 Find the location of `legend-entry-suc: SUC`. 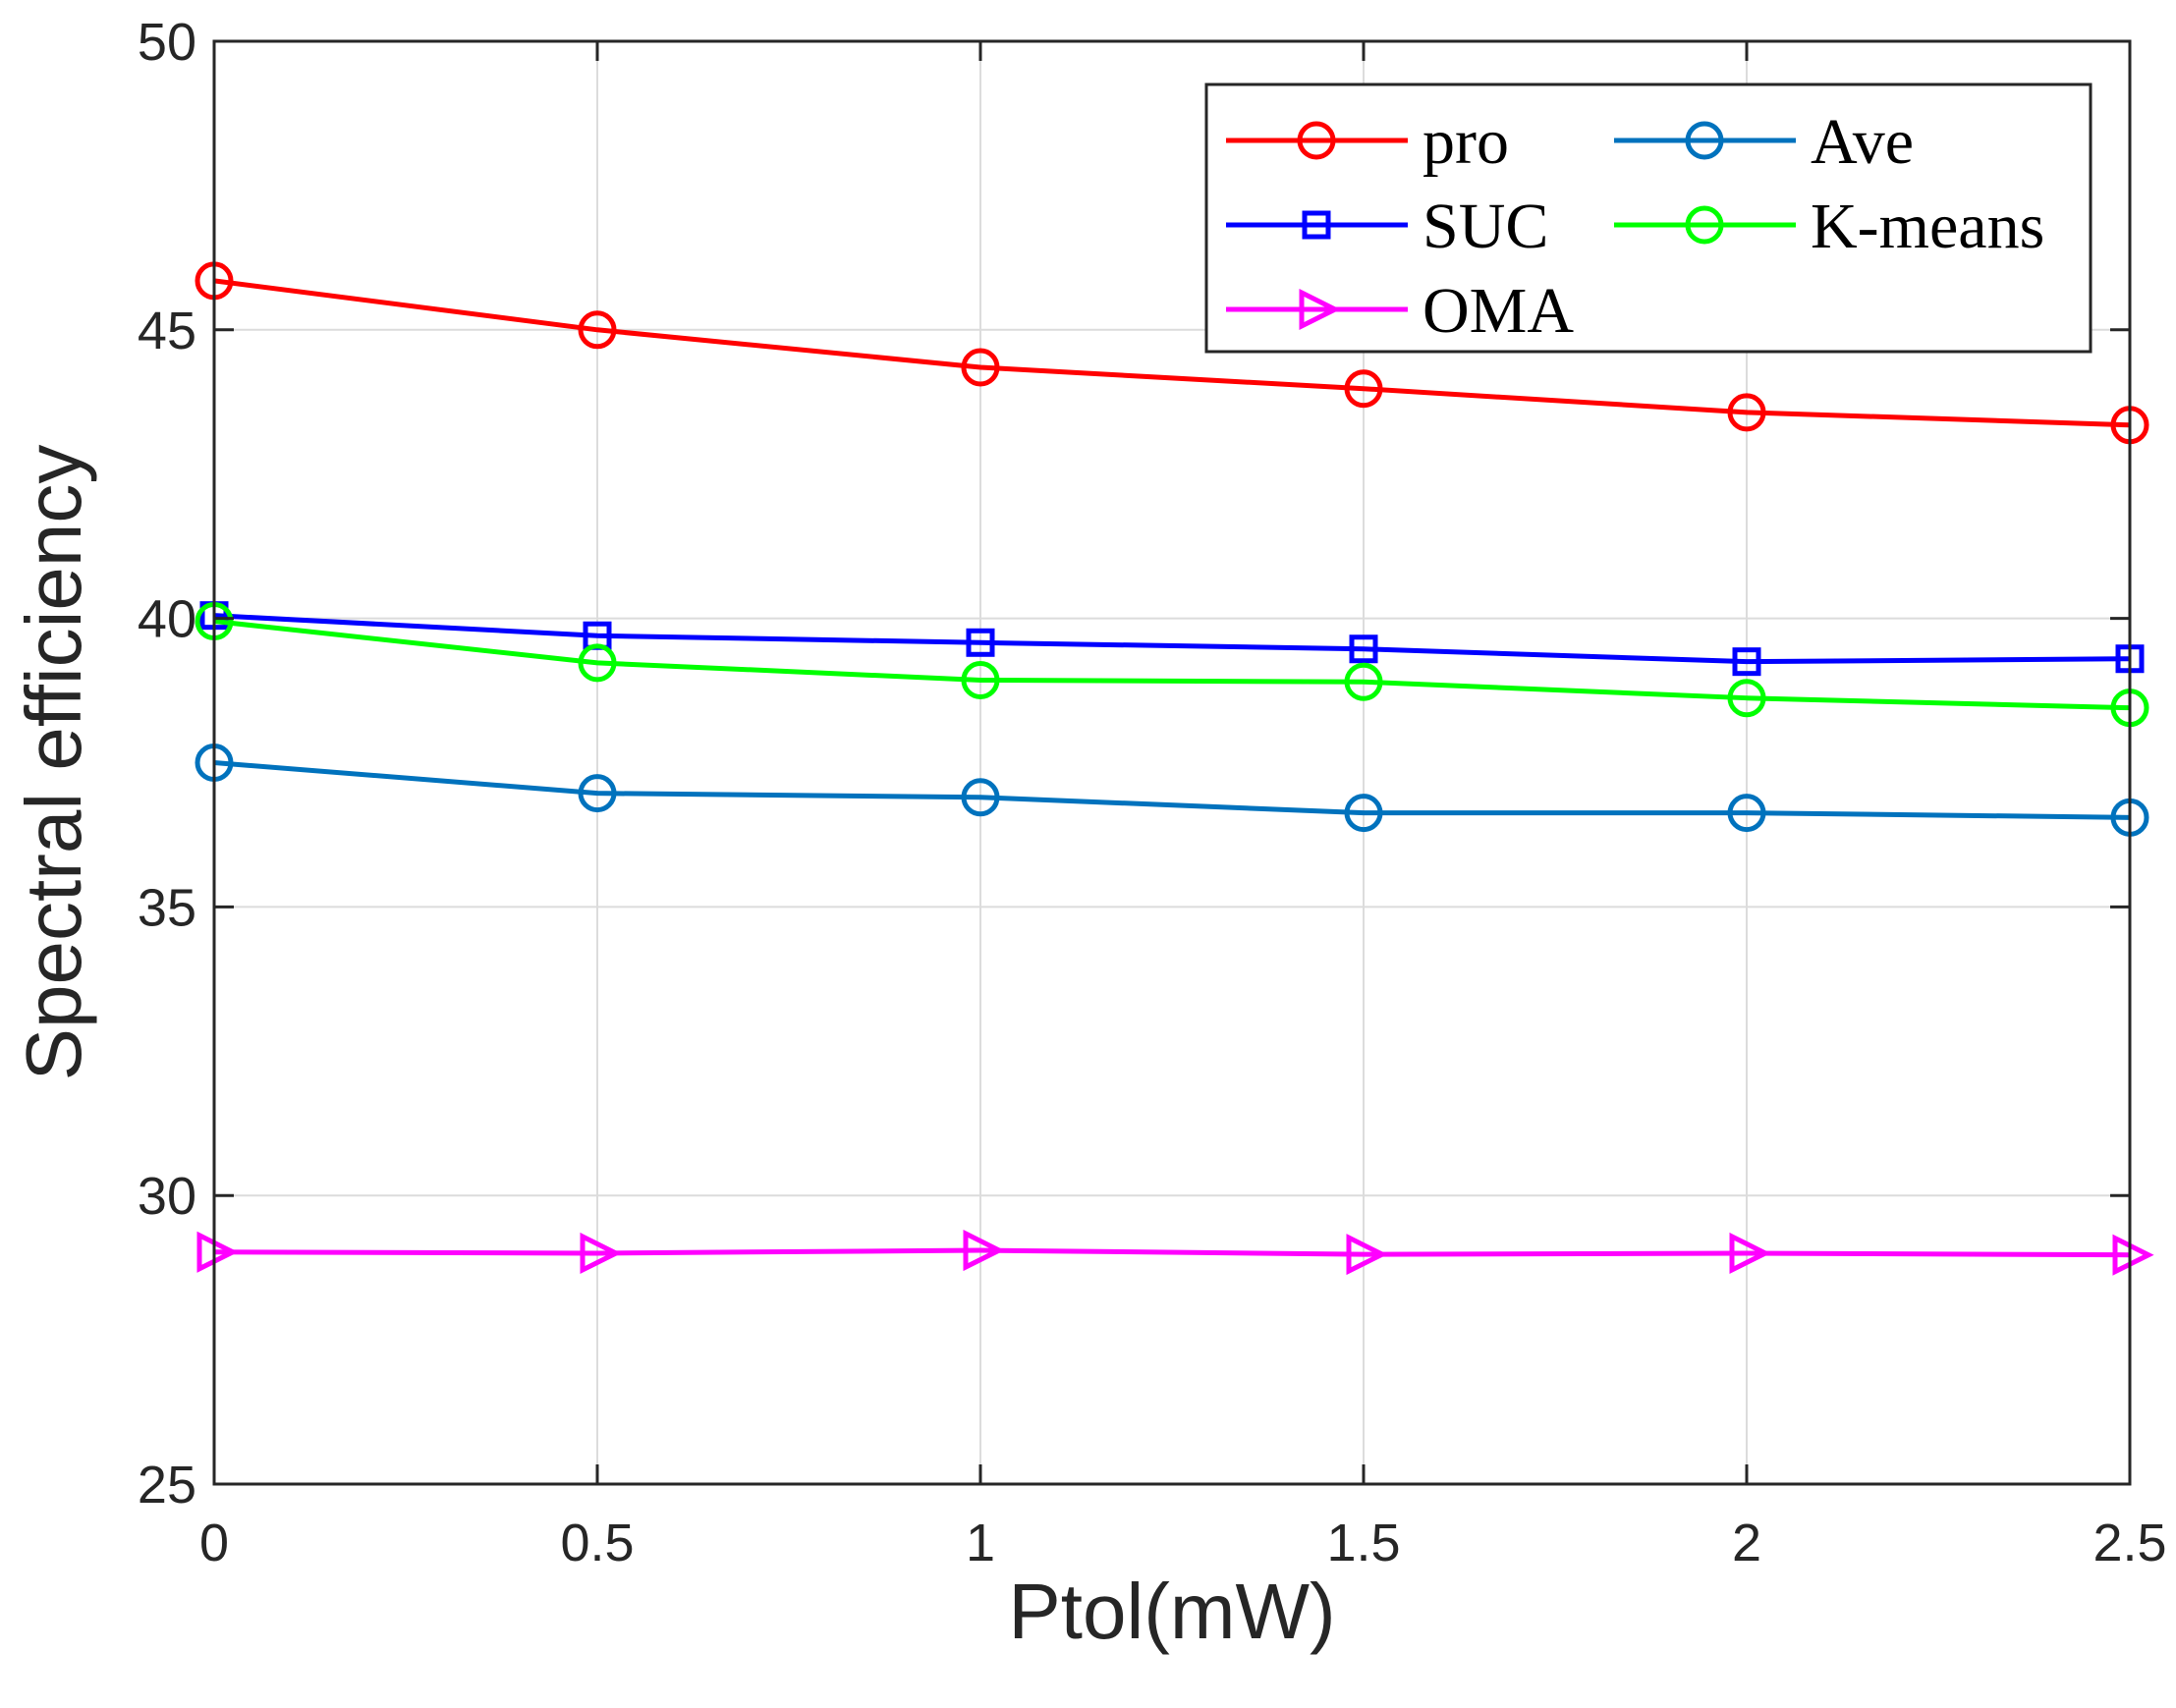

legend-entry-suc: SUC is located at coordinates (1387, 226).